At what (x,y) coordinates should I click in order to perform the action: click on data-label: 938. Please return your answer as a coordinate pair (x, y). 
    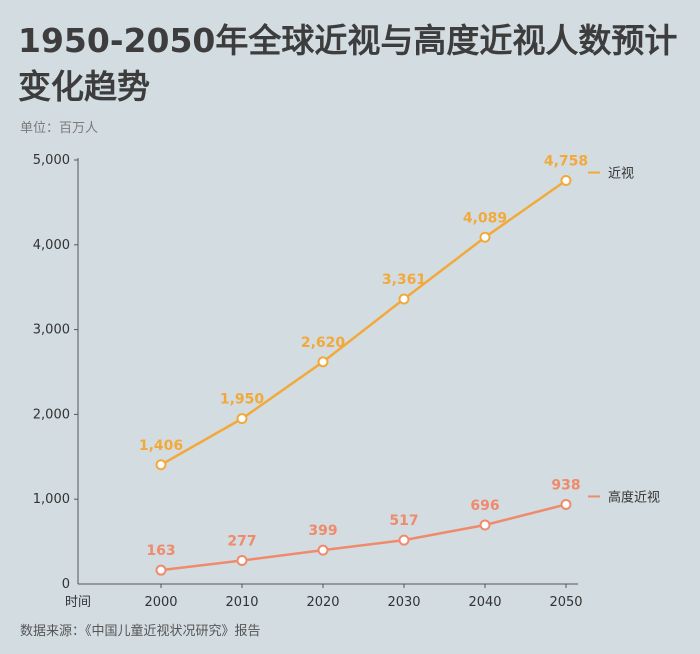
    Looking at the image, I should click on (565, 485).